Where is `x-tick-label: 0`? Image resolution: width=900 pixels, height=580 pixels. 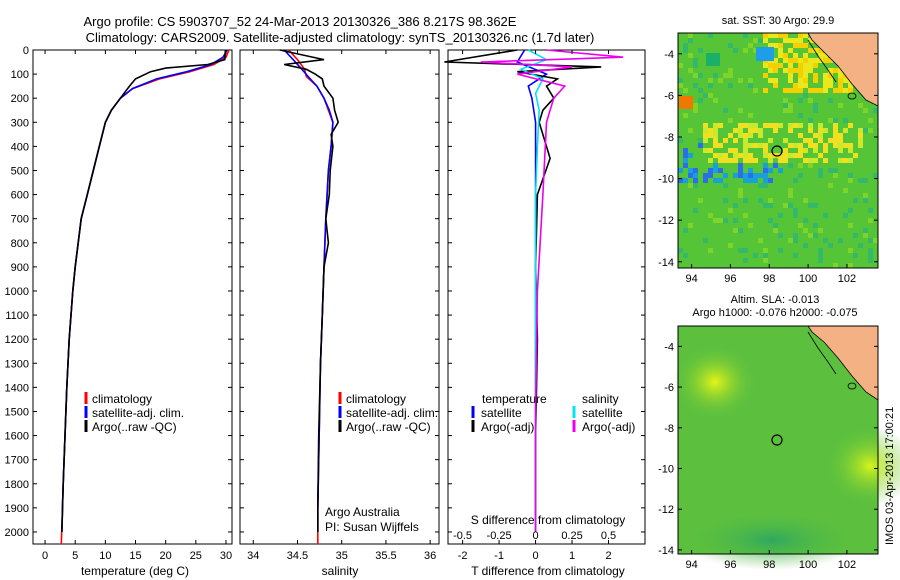 x-tick-label: 0 is located at coordinates (45, 556).